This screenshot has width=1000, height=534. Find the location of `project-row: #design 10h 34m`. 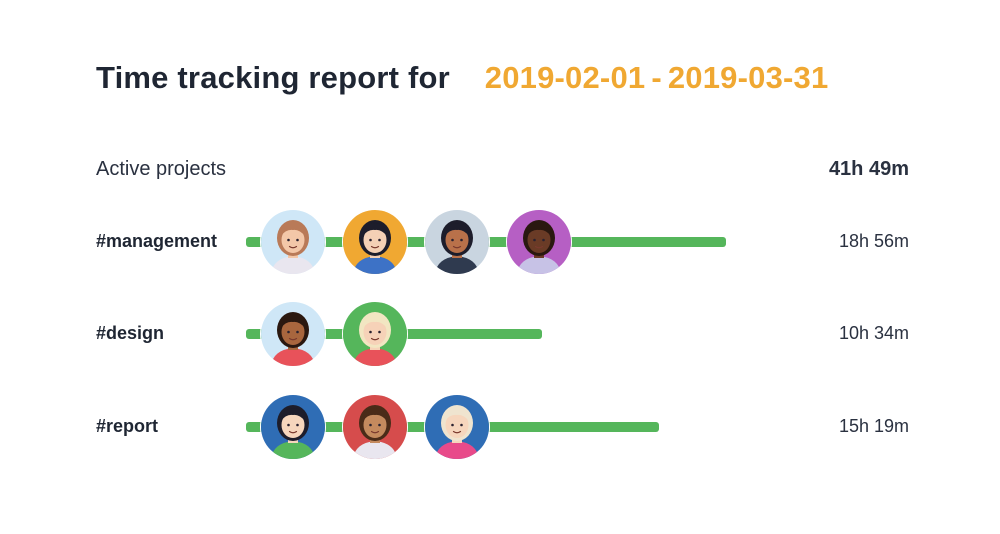

project-row: #design 10h 34m is located at coordinates (500, 334).